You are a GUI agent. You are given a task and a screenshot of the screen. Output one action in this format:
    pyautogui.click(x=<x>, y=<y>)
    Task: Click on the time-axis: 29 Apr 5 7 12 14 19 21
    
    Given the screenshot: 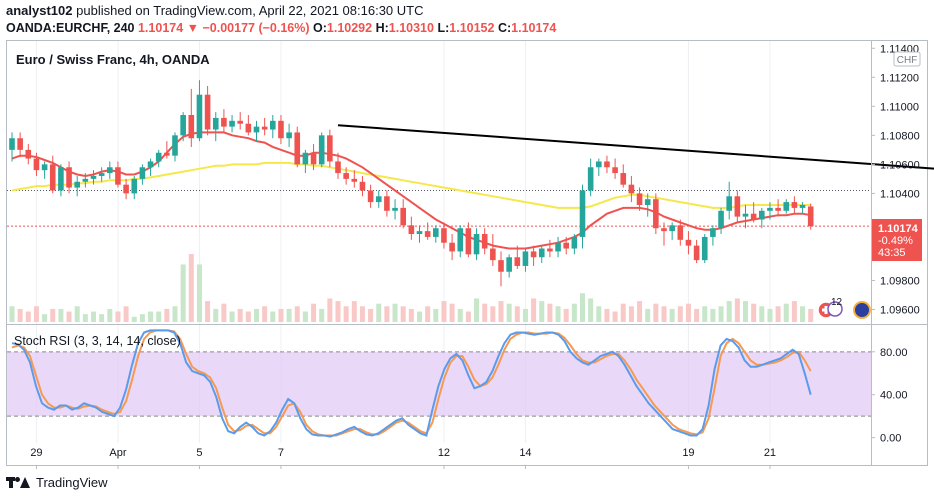 What is the action you would take?
    pyautogui.click(x=403, y=458)
    